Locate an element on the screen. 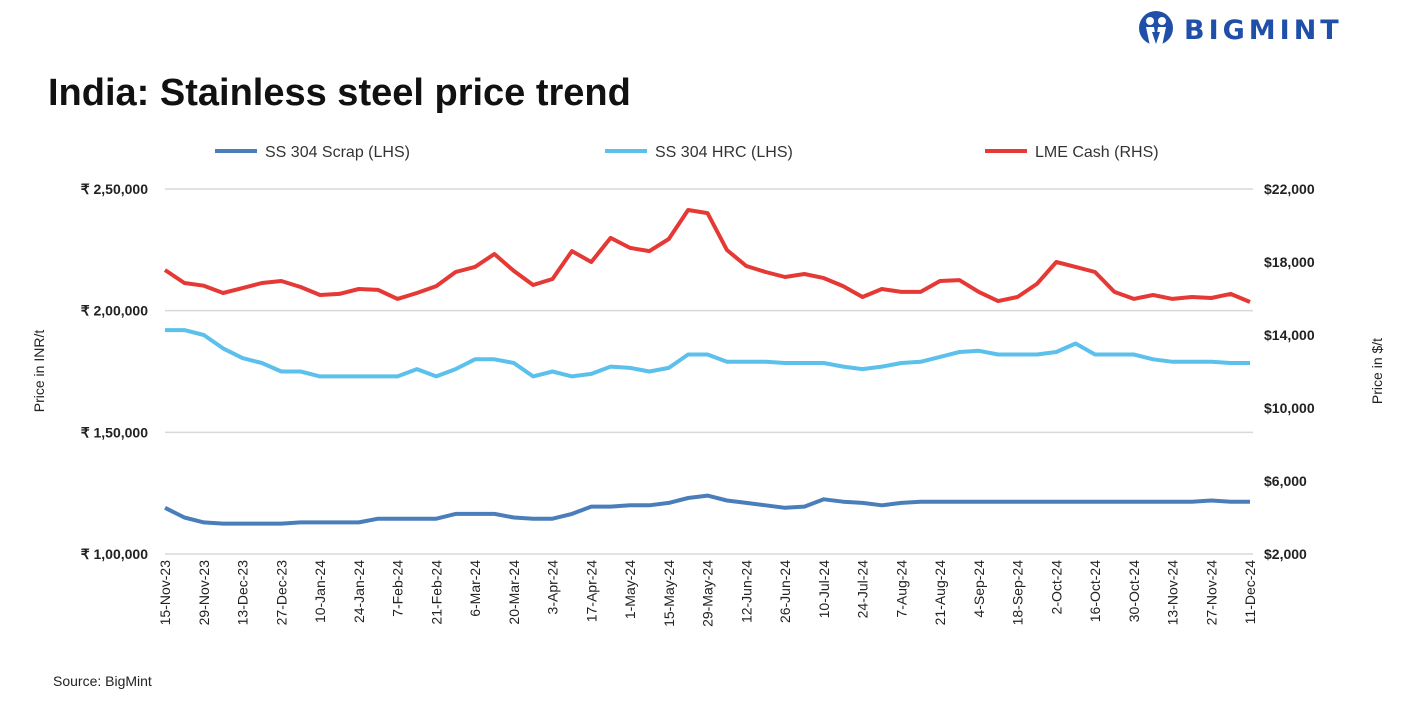 Image resolution: width=1403 pixels, height=709 pixels. x-tick-label: 13-Nov-24 is located at coordinates (1173, 593).